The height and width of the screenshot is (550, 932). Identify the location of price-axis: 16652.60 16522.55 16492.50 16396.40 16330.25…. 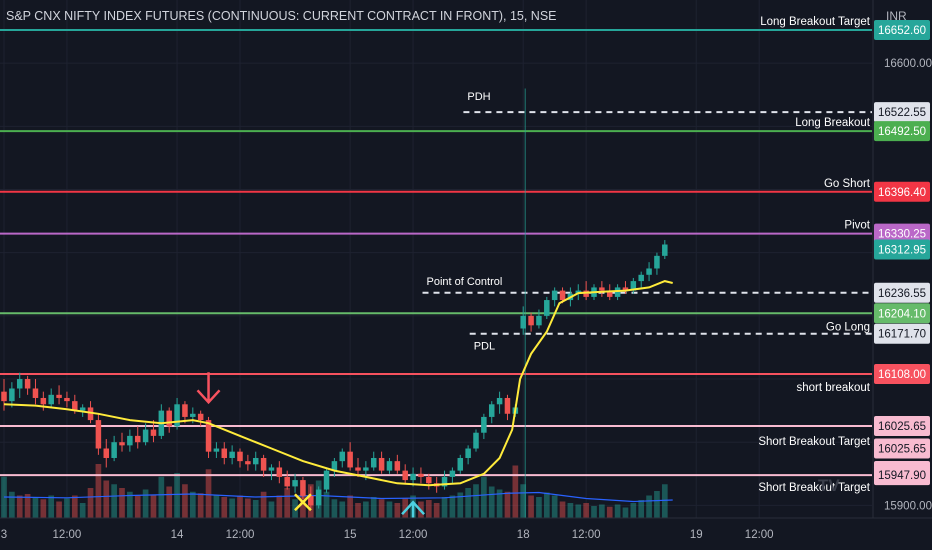
(903, 265).